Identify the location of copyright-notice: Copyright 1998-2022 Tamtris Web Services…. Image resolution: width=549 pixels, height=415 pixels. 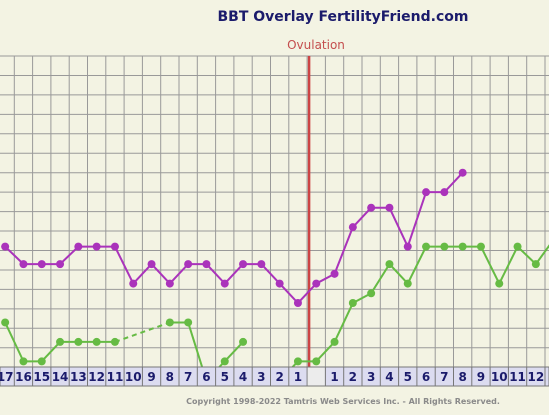
(343, 401).